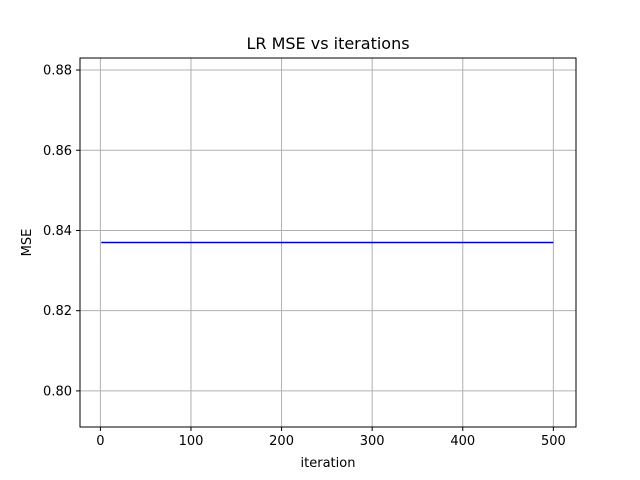 This screenshot has height=480, width=640. What do you see at coordinates (191, 441) in the screenshot?
I see `x-tick-label: 100` at bounding box center [191, 441].